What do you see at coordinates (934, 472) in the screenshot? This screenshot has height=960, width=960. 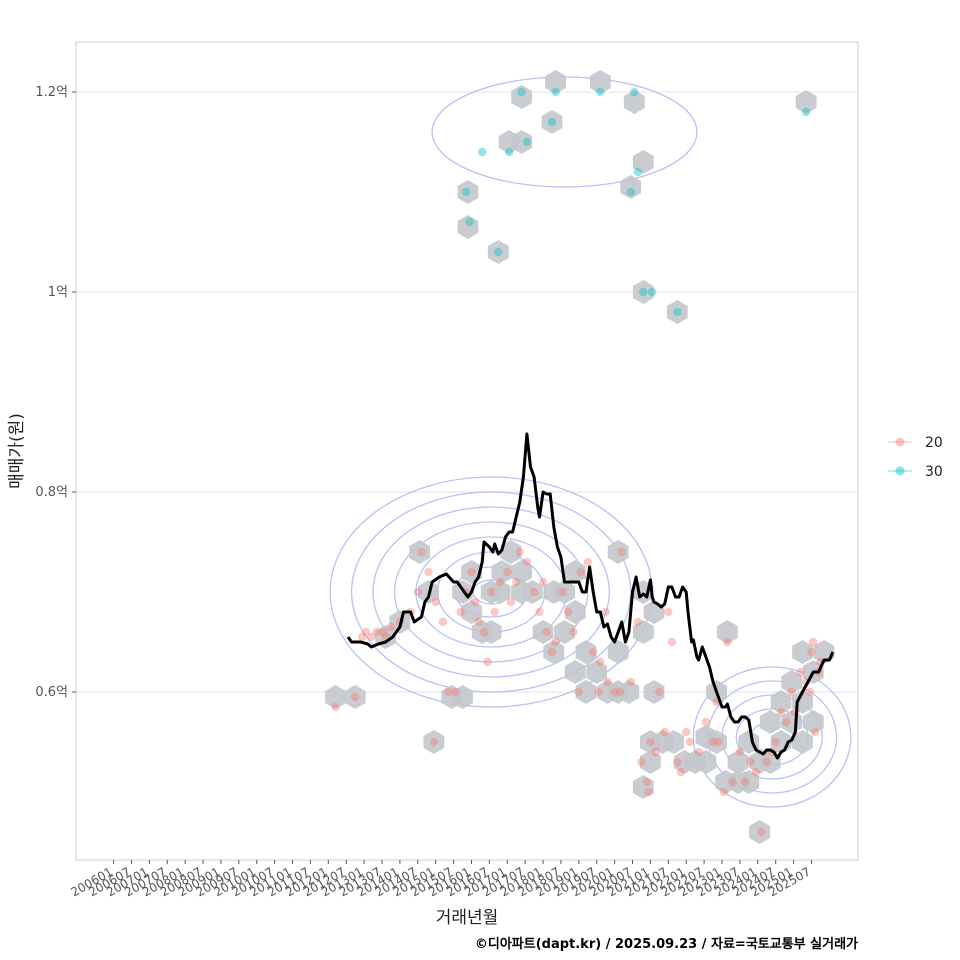 I see `legend-label-30: 30` at bounding box center [934, 472].